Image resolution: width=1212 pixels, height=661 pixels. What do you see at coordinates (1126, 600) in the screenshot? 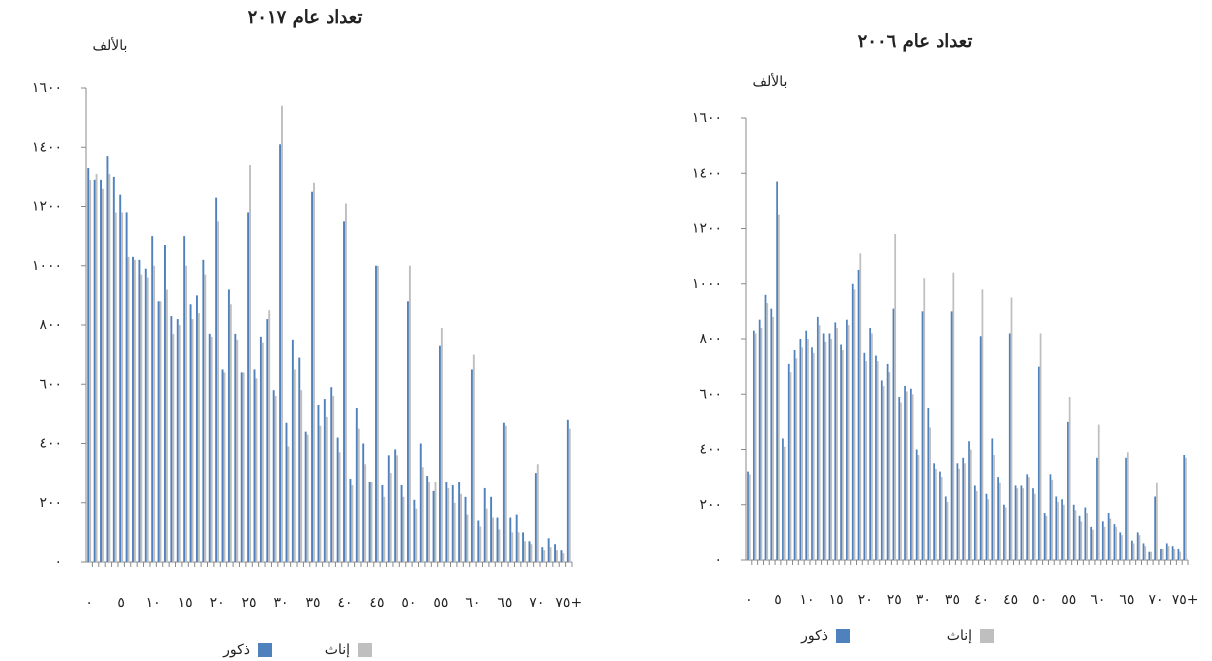
I see `x-tick-label: ٦٥` at bounding box center [1126, 600].